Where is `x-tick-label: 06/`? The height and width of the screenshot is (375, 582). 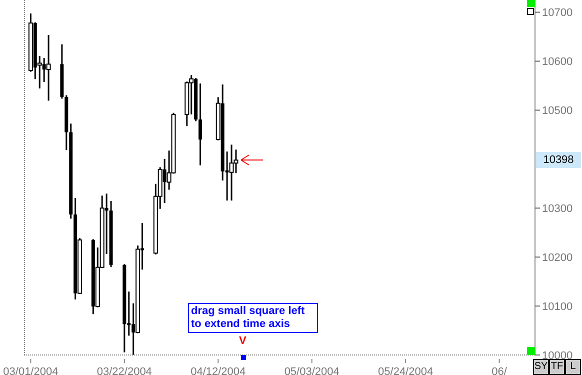 x-tick-label: 06/ is located at coordinates (500, 370).